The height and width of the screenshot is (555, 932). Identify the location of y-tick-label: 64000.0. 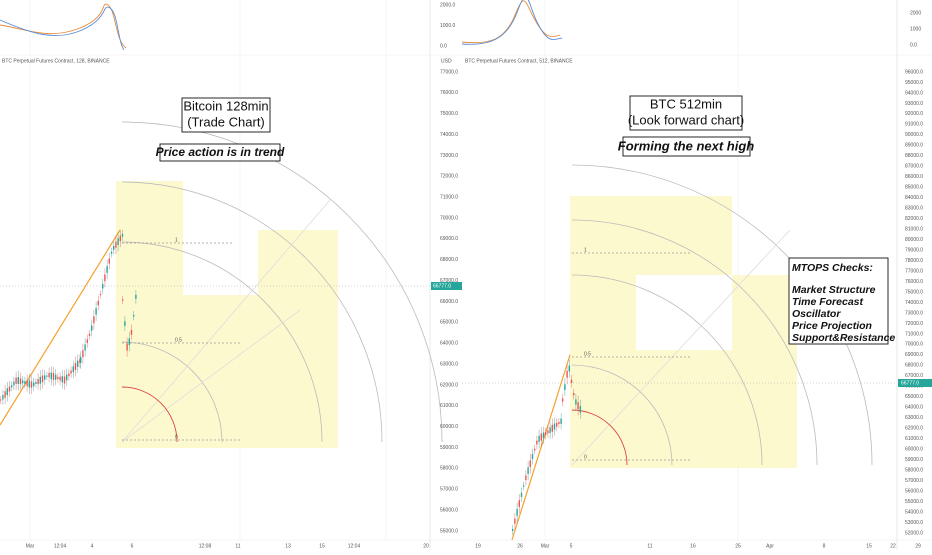
(914, 408).